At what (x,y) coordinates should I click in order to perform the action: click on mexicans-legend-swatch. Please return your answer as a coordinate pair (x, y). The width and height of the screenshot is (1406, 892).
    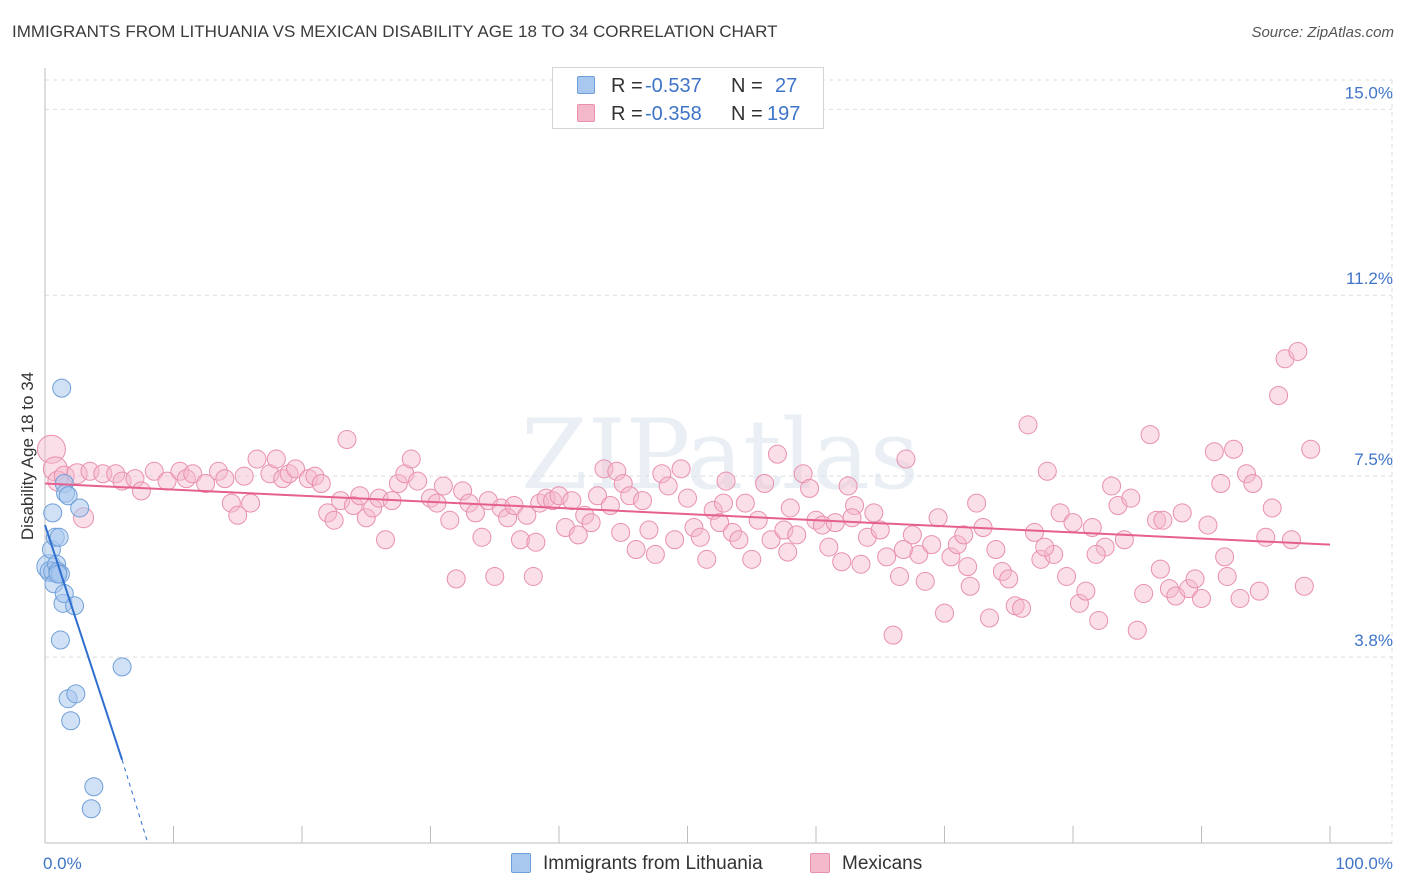
    Looking at the image, I should click on (820, 863).